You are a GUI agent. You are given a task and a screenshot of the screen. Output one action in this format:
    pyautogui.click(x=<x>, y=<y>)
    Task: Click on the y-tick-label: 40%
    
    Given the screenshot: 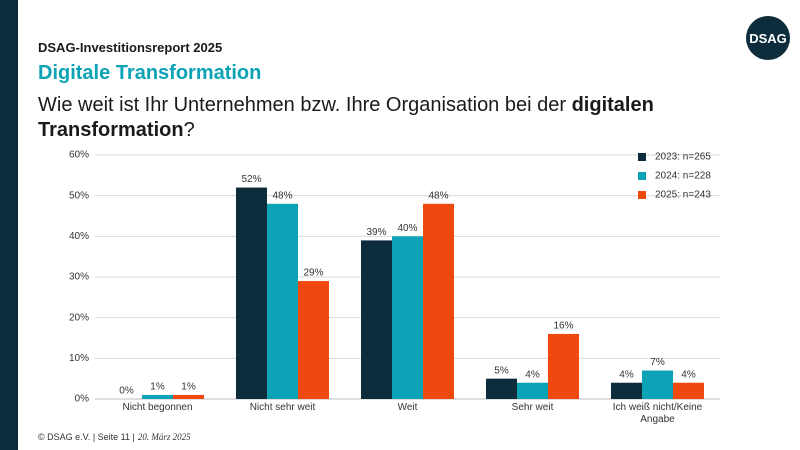 What is the action you would take?
    pyautogui.click(x=79, y=236)
    